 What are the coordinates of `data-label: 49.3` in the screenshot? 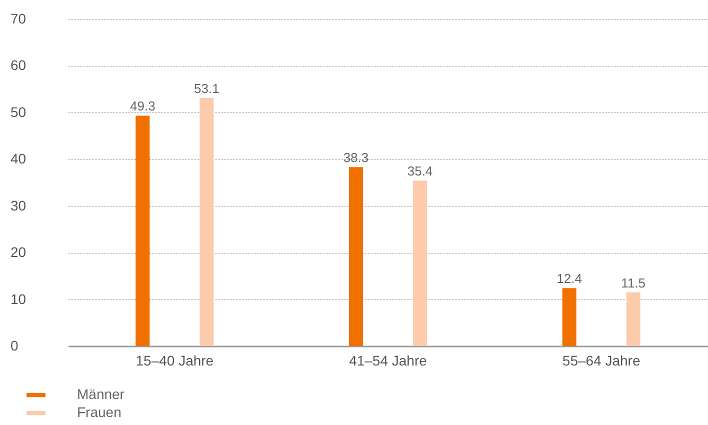 It's located at (143, 106).